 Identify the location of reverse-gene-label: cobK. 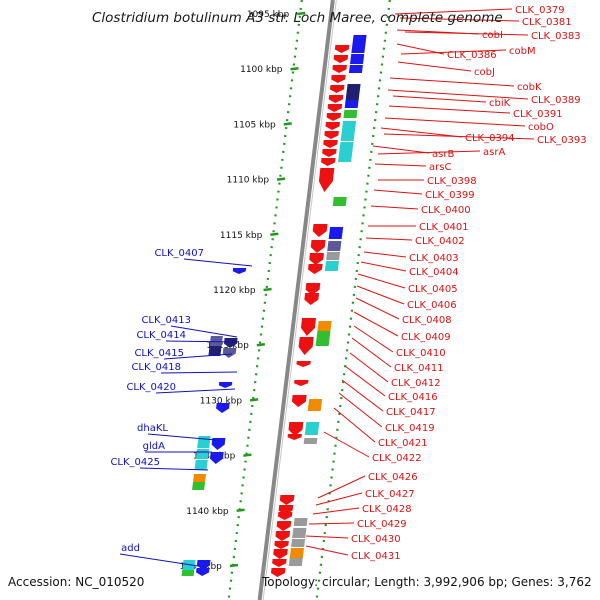
(529, 87).